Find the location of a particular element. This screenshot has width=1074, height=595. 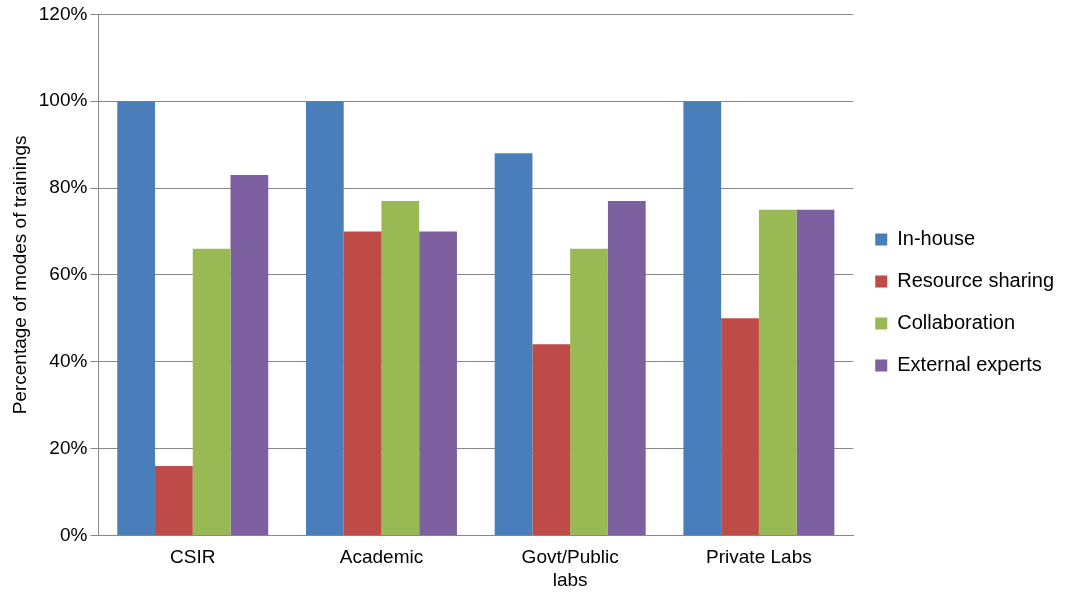

x-tick-label: Academic is located at coordinates (381, 557).